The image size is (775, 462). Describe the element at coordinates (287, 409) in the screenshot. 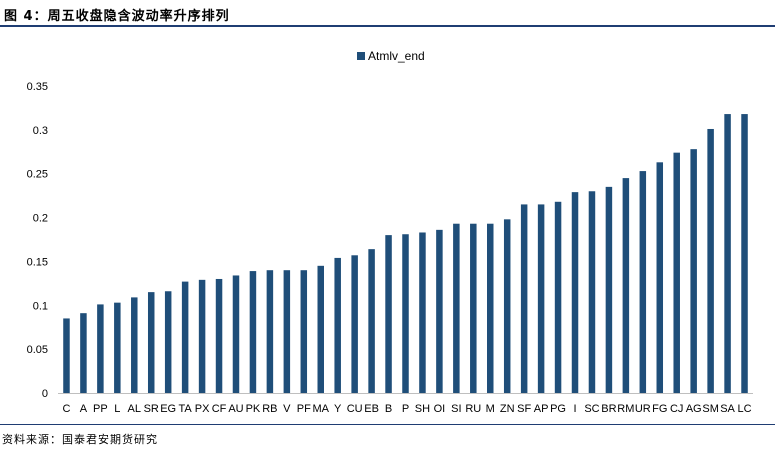

I see `x-tick-label: V` at that location.